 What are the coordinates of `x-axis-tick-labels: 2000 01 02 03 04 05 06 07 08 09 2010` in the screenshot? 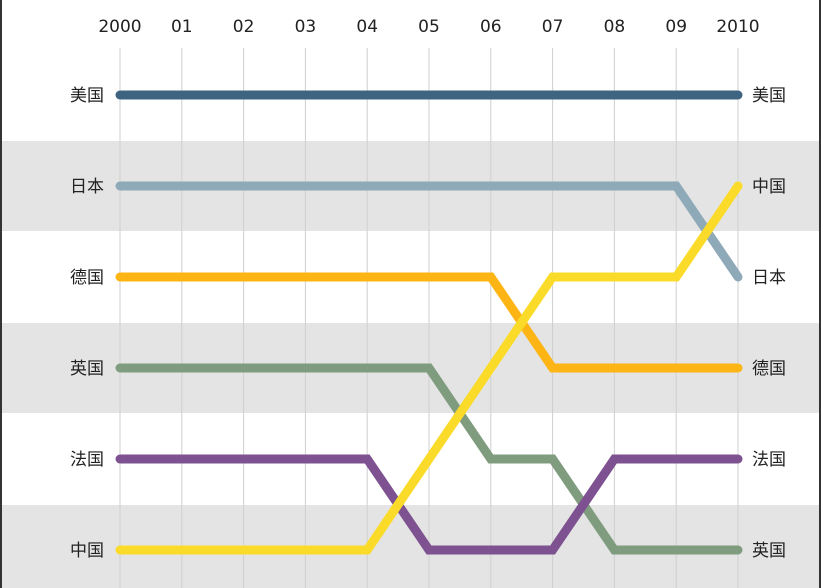 It's located at (428, 27).